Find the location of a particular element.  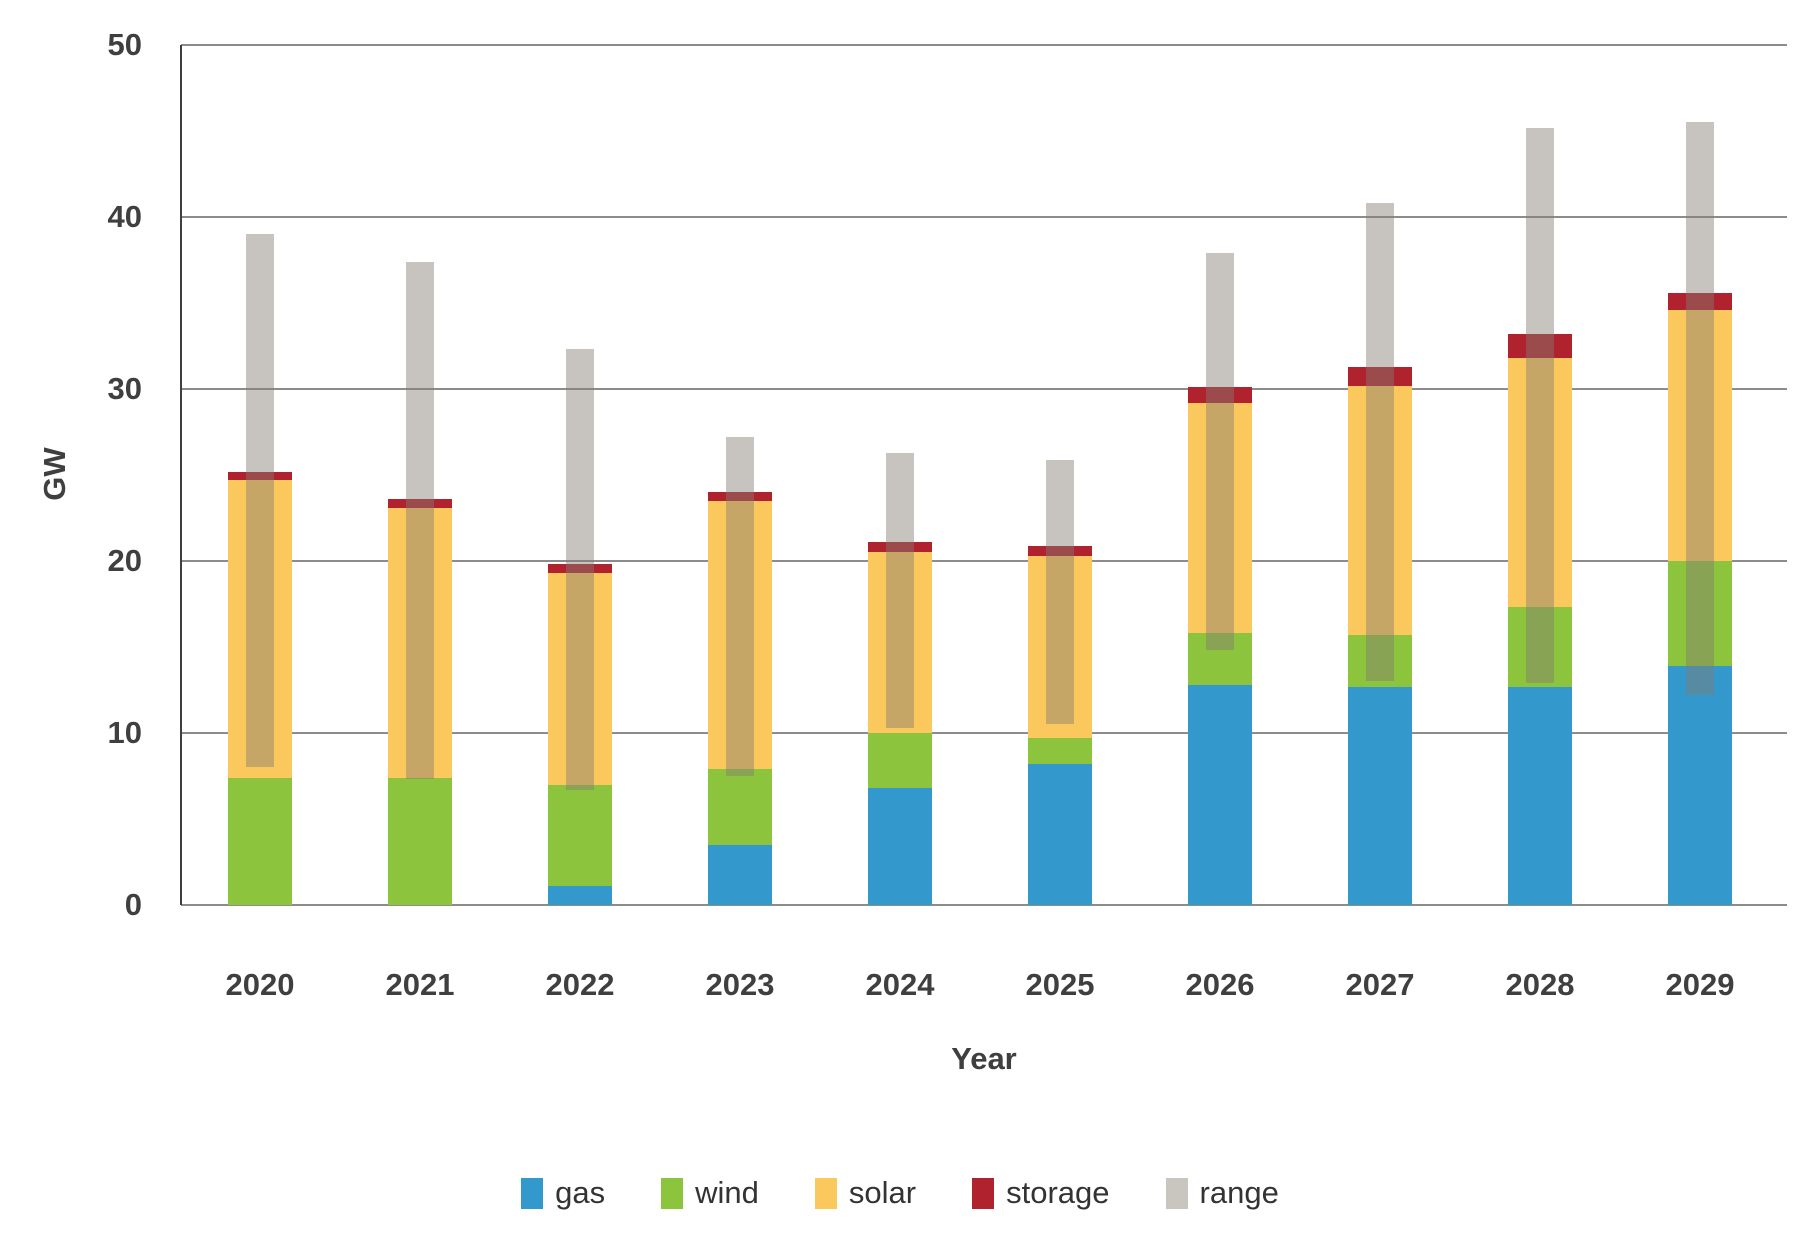

x-tick-label-2022: 2022 is located at coordinates (580, 984).